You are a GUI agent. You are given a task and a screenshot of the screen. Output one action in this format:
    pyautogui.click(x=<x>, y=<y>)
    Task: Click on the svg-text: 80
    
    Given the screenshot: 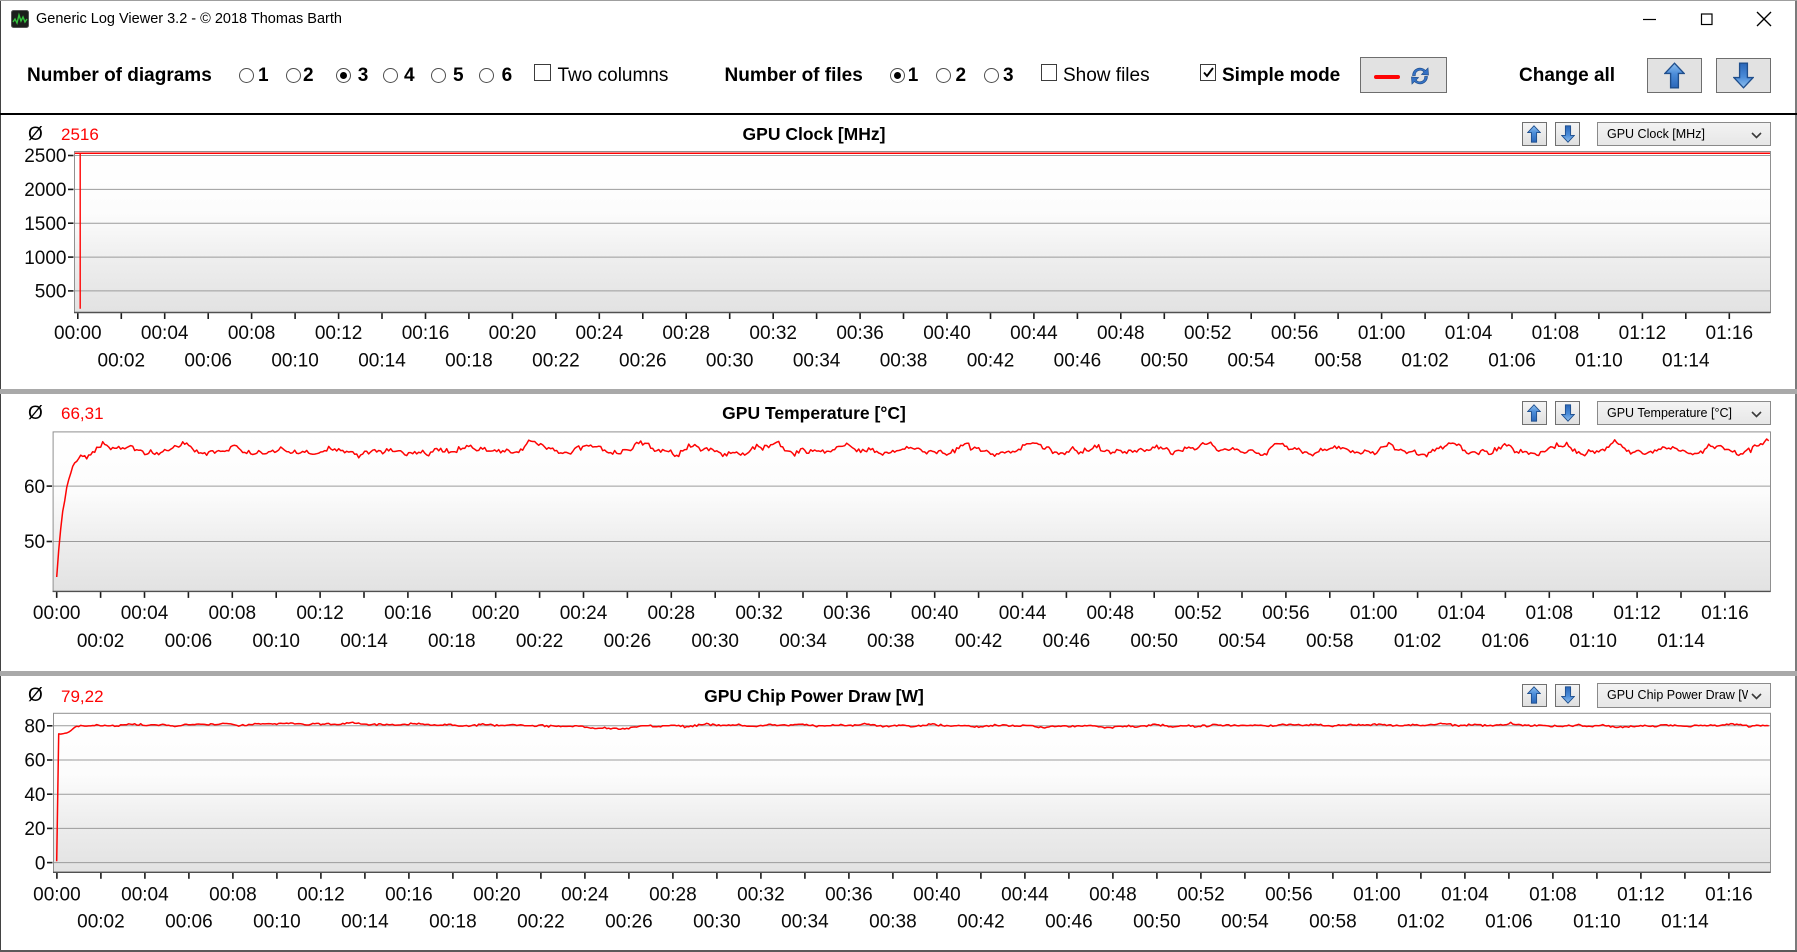 What is the action you would take?
    pyautogui.click(x=34, y=726)
    